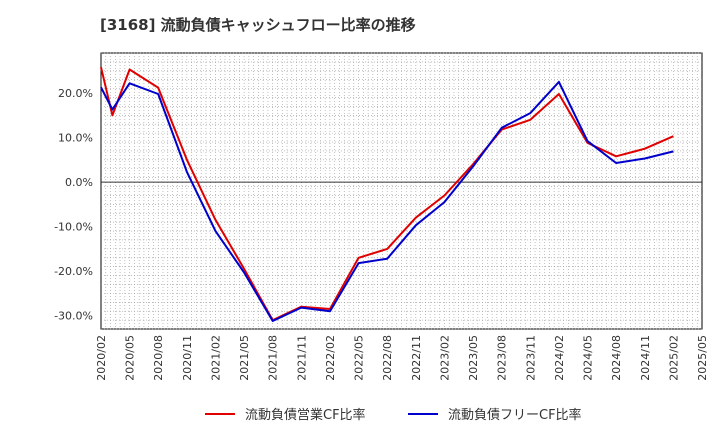 This screenshot has height=440, width=720. What do you see at coordinates (73, 227) in the screenshot?
I see `y-tick-label: -10.0%` at bounding box center [73, 227].